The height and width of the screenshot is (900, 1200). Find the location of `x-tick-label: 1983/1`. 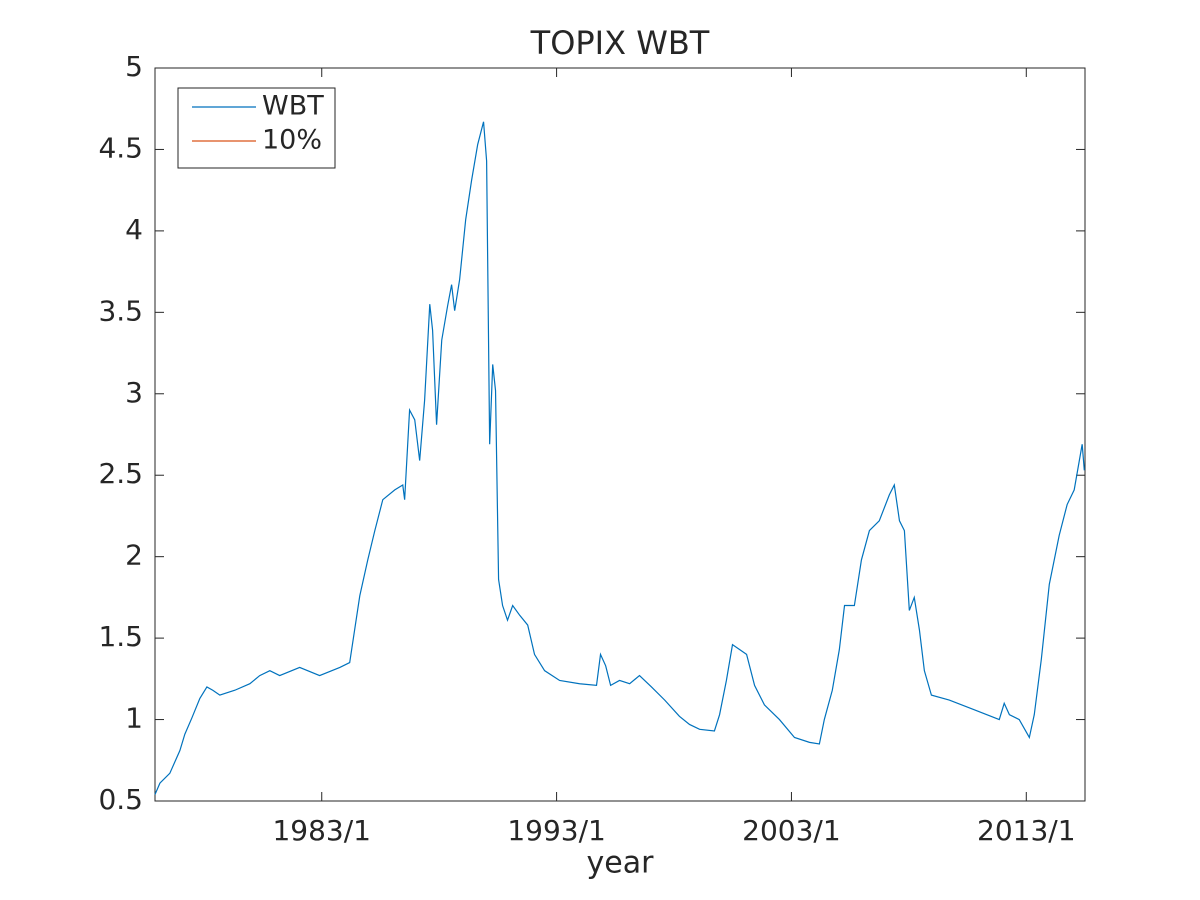

x-tick-label: 1983/1 is located at coordinates (321, 830).